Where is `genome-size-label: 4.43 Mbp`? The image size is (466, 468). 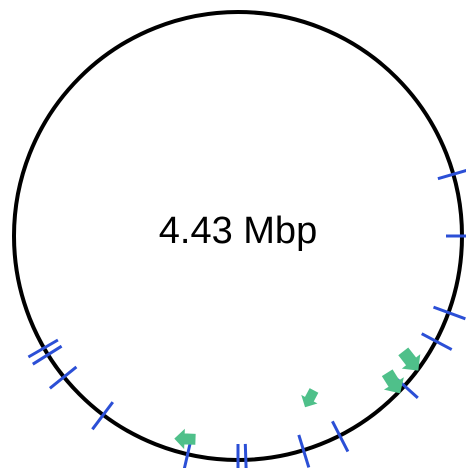 genome-size-label: 4.43 Mbp is located at coordinates (238, 231).